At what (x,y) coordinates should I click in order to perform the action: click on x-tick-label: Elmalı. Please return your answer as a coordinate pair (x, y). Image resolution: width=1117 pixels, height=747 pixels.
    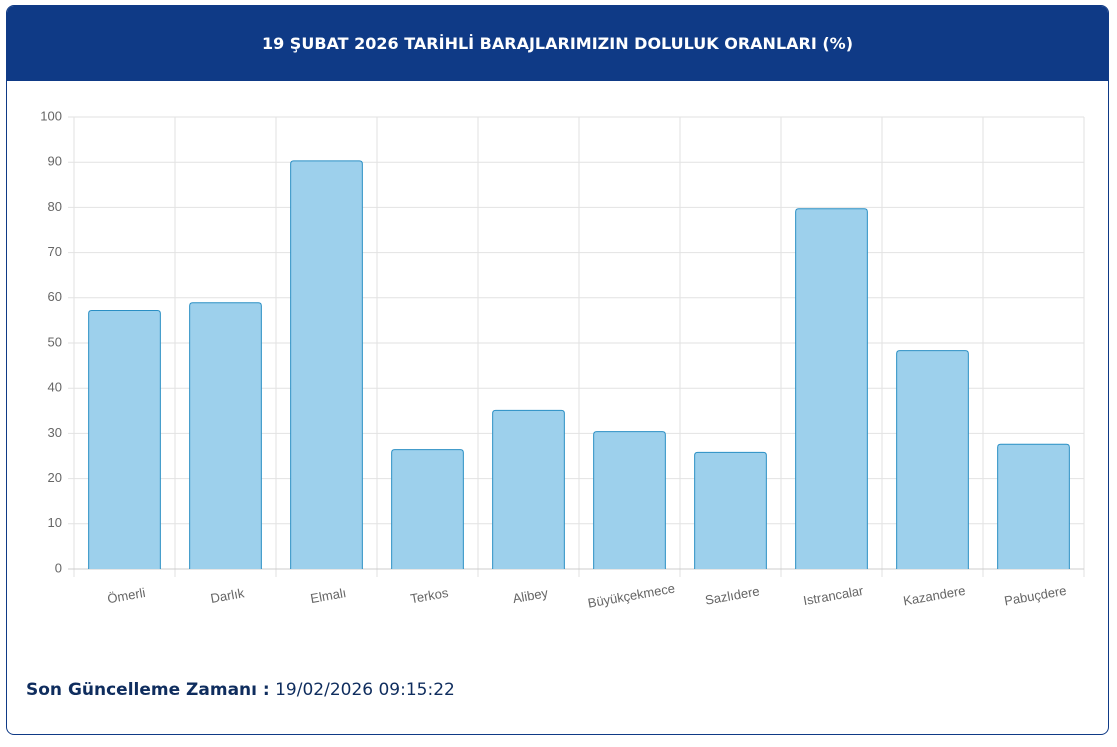
    Looking at the image, I should click on (328, 595).